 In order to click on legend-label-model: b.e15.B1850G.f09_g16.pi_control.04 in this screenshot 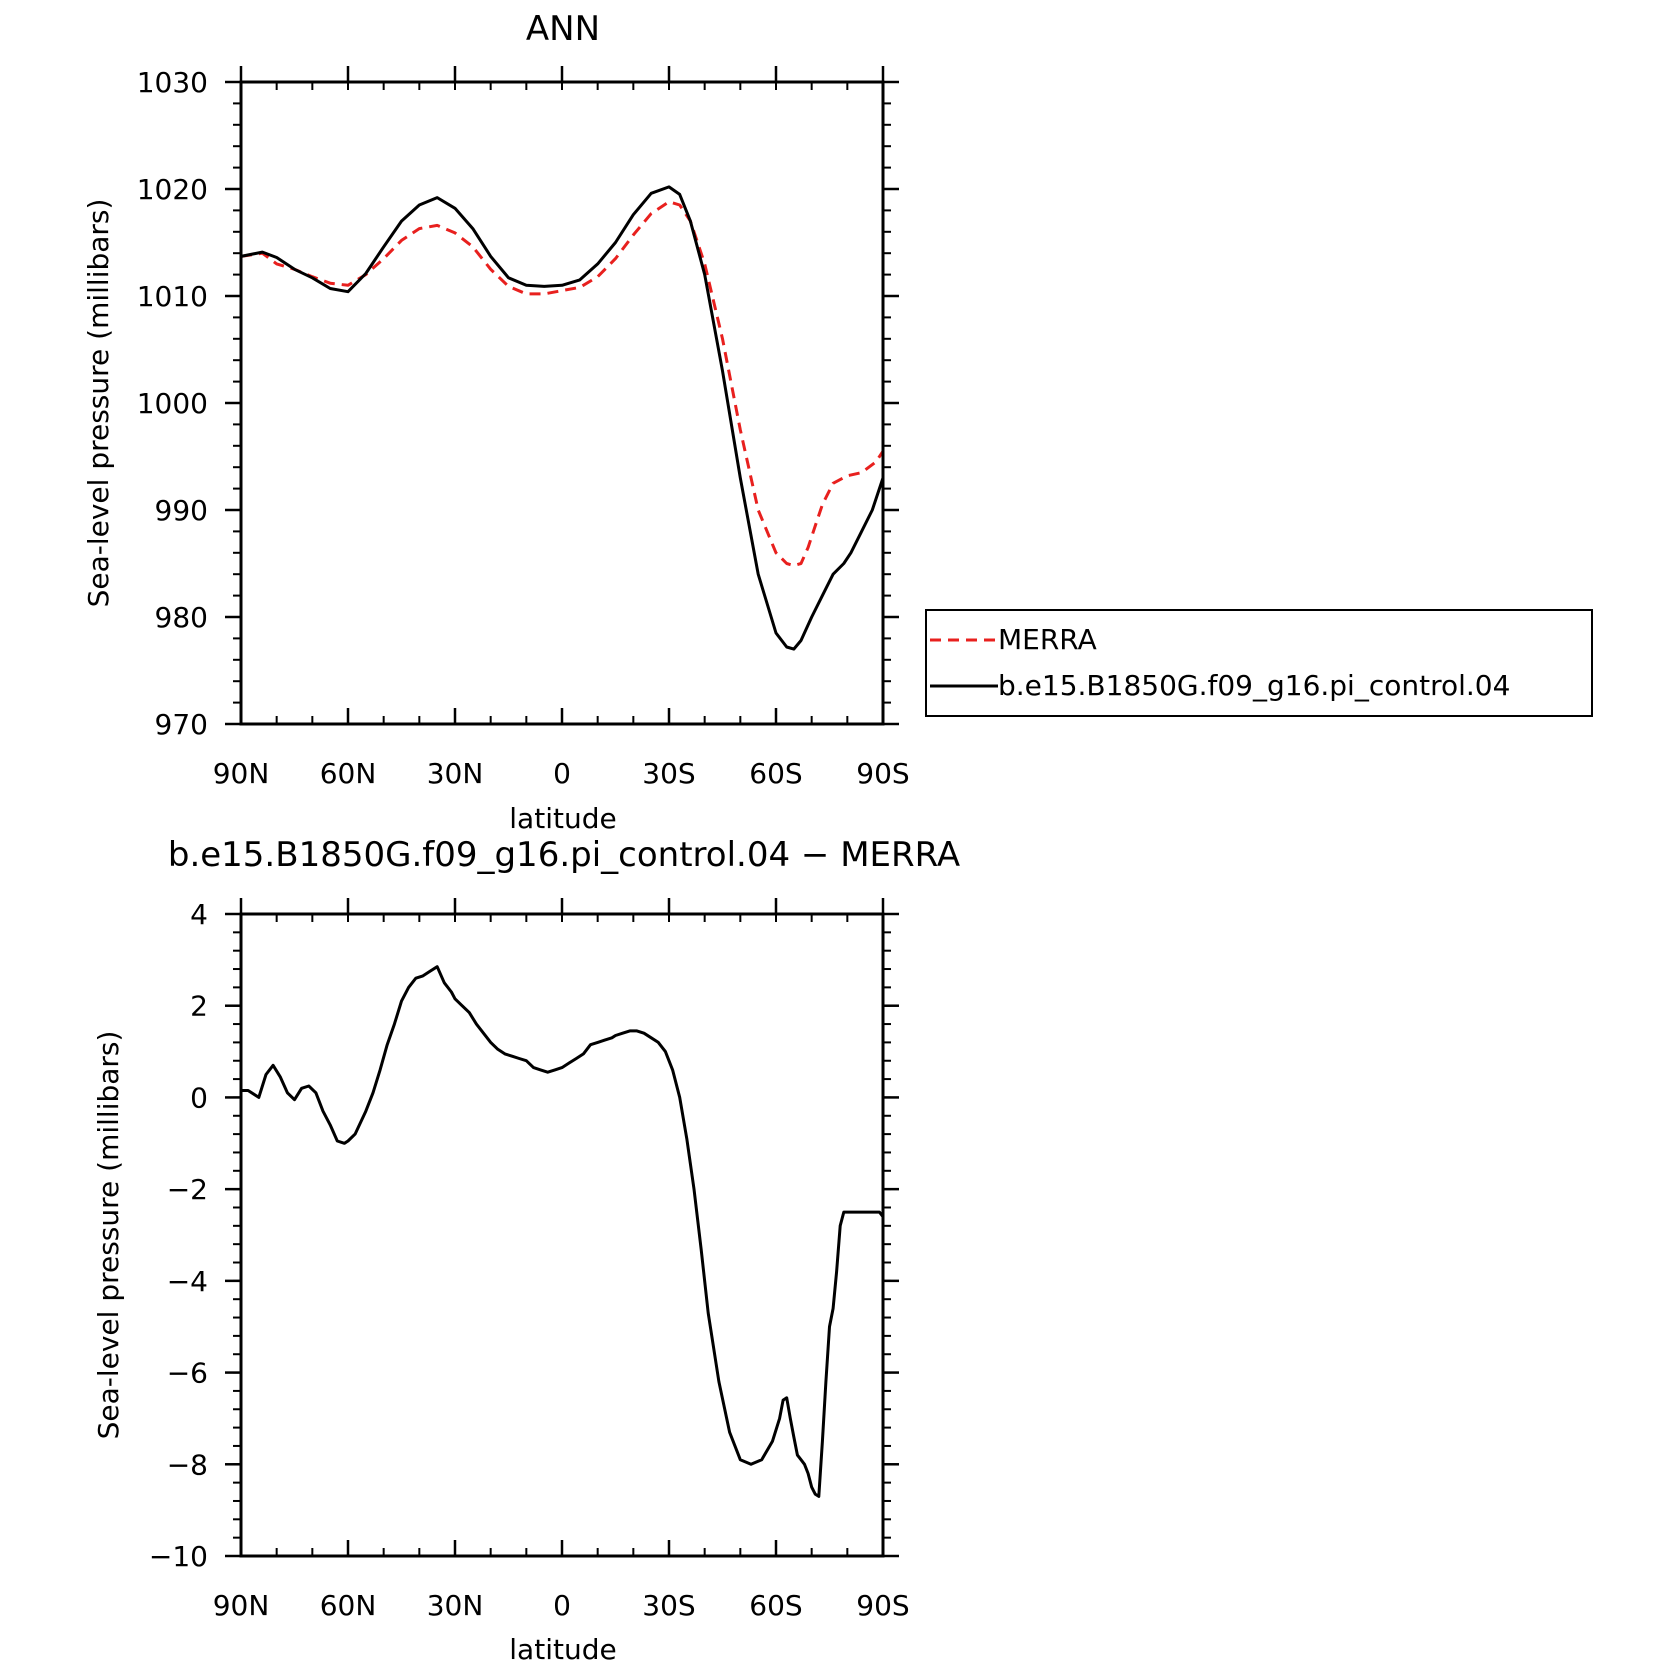, I will do `click(1254, 685)`.